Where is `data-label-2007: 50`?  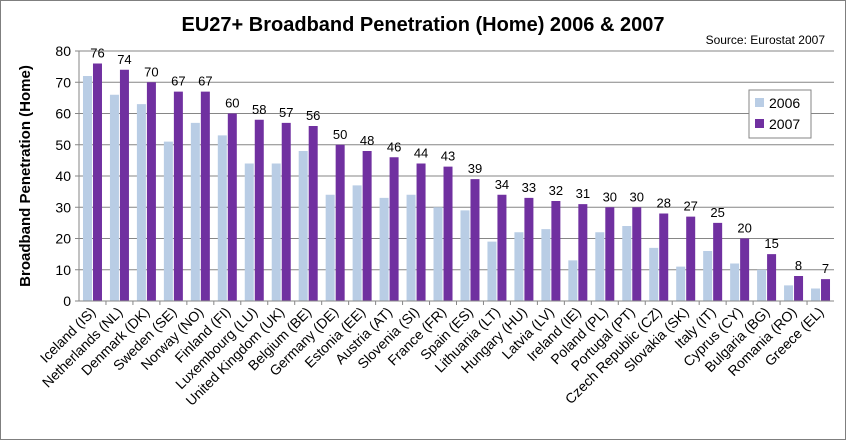
data-label-2007: 50 is located at coordinates (340, 134).